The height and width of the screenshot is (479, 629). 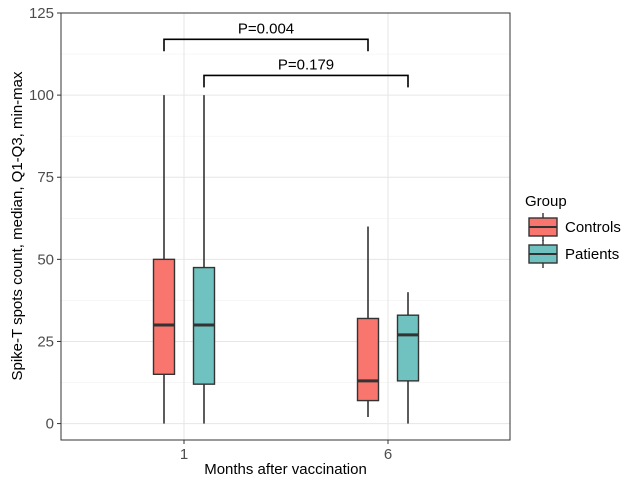 I want to click on x-tick-label: 1, so click(x=184, y=454).